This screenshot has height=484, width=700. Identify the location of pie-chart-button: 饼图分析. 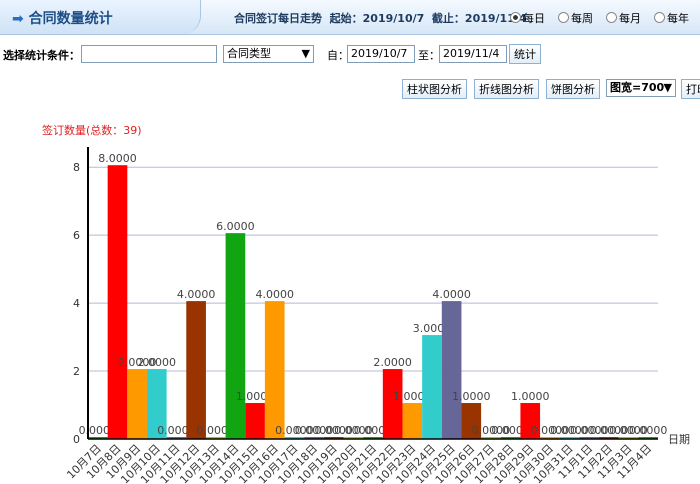
(573, 89).